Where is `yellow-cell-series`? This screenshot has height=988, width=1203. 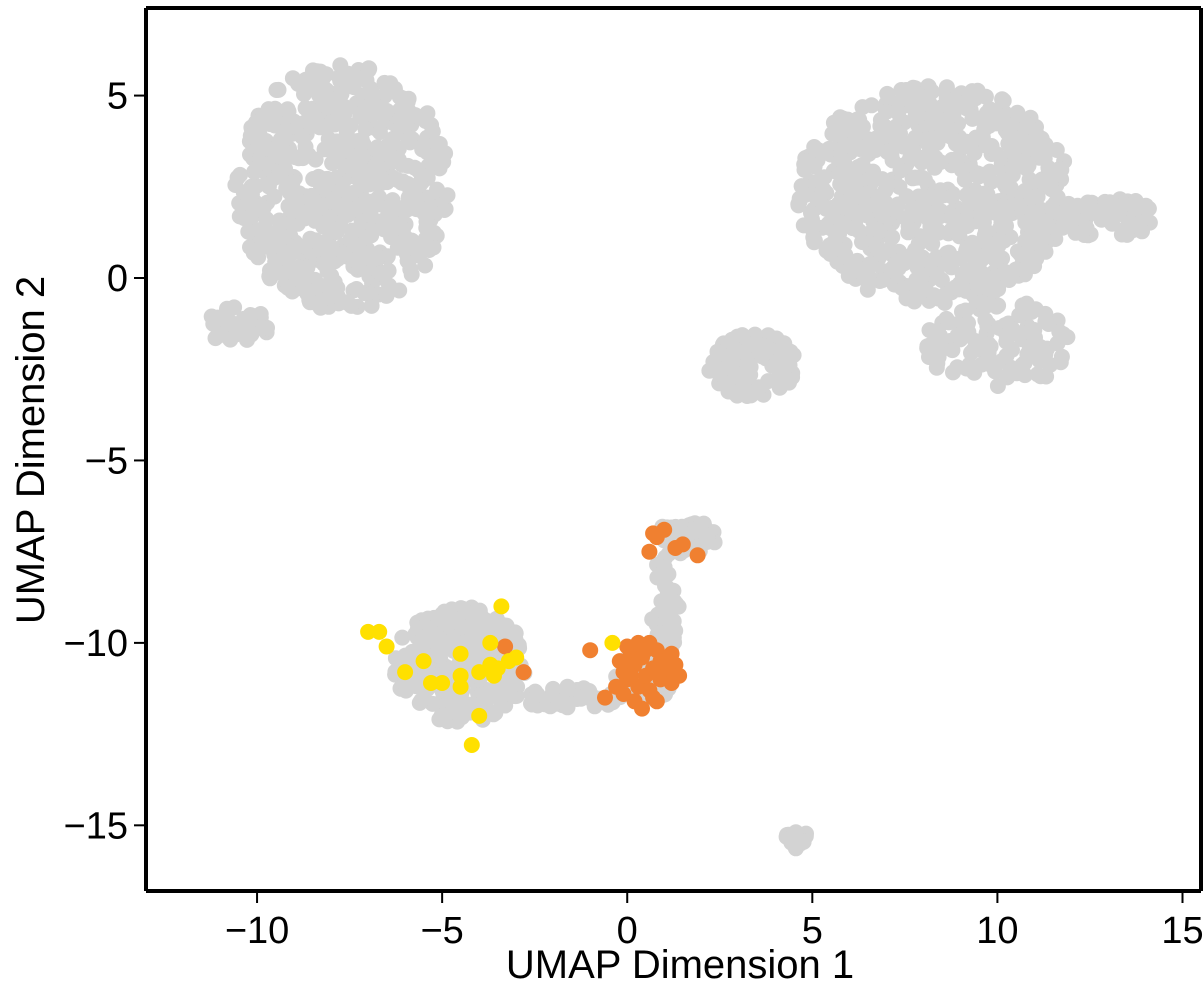
yellow-cell-series is located at coordinates (490, 675).